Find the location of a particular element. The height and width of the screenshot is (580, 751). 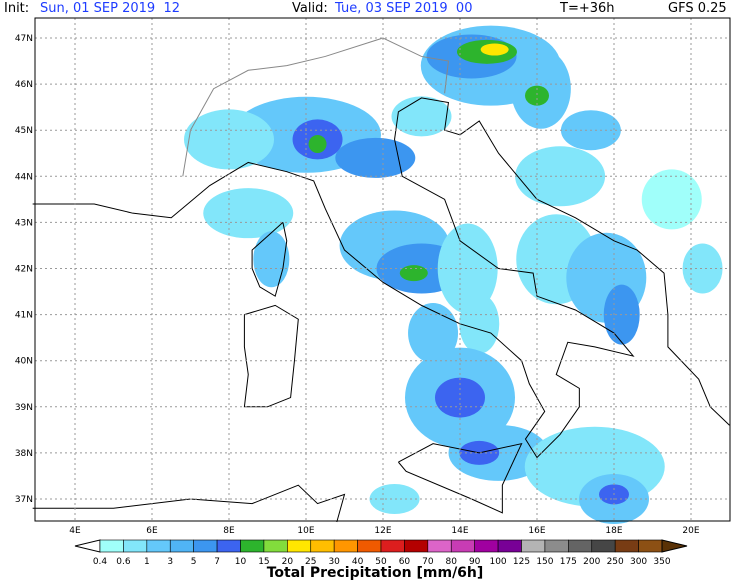

lon-label: 20E is located at coordinates (690, 531).